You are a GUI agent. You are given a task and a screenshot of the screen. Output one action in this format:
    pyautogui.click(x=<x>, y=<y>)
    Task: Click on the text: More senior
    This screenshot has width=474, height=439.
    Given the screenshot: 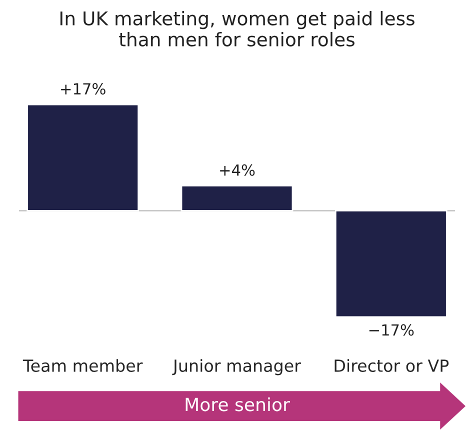 What is the action you would take?
    pyautogui.click(x=238, y=404)
    